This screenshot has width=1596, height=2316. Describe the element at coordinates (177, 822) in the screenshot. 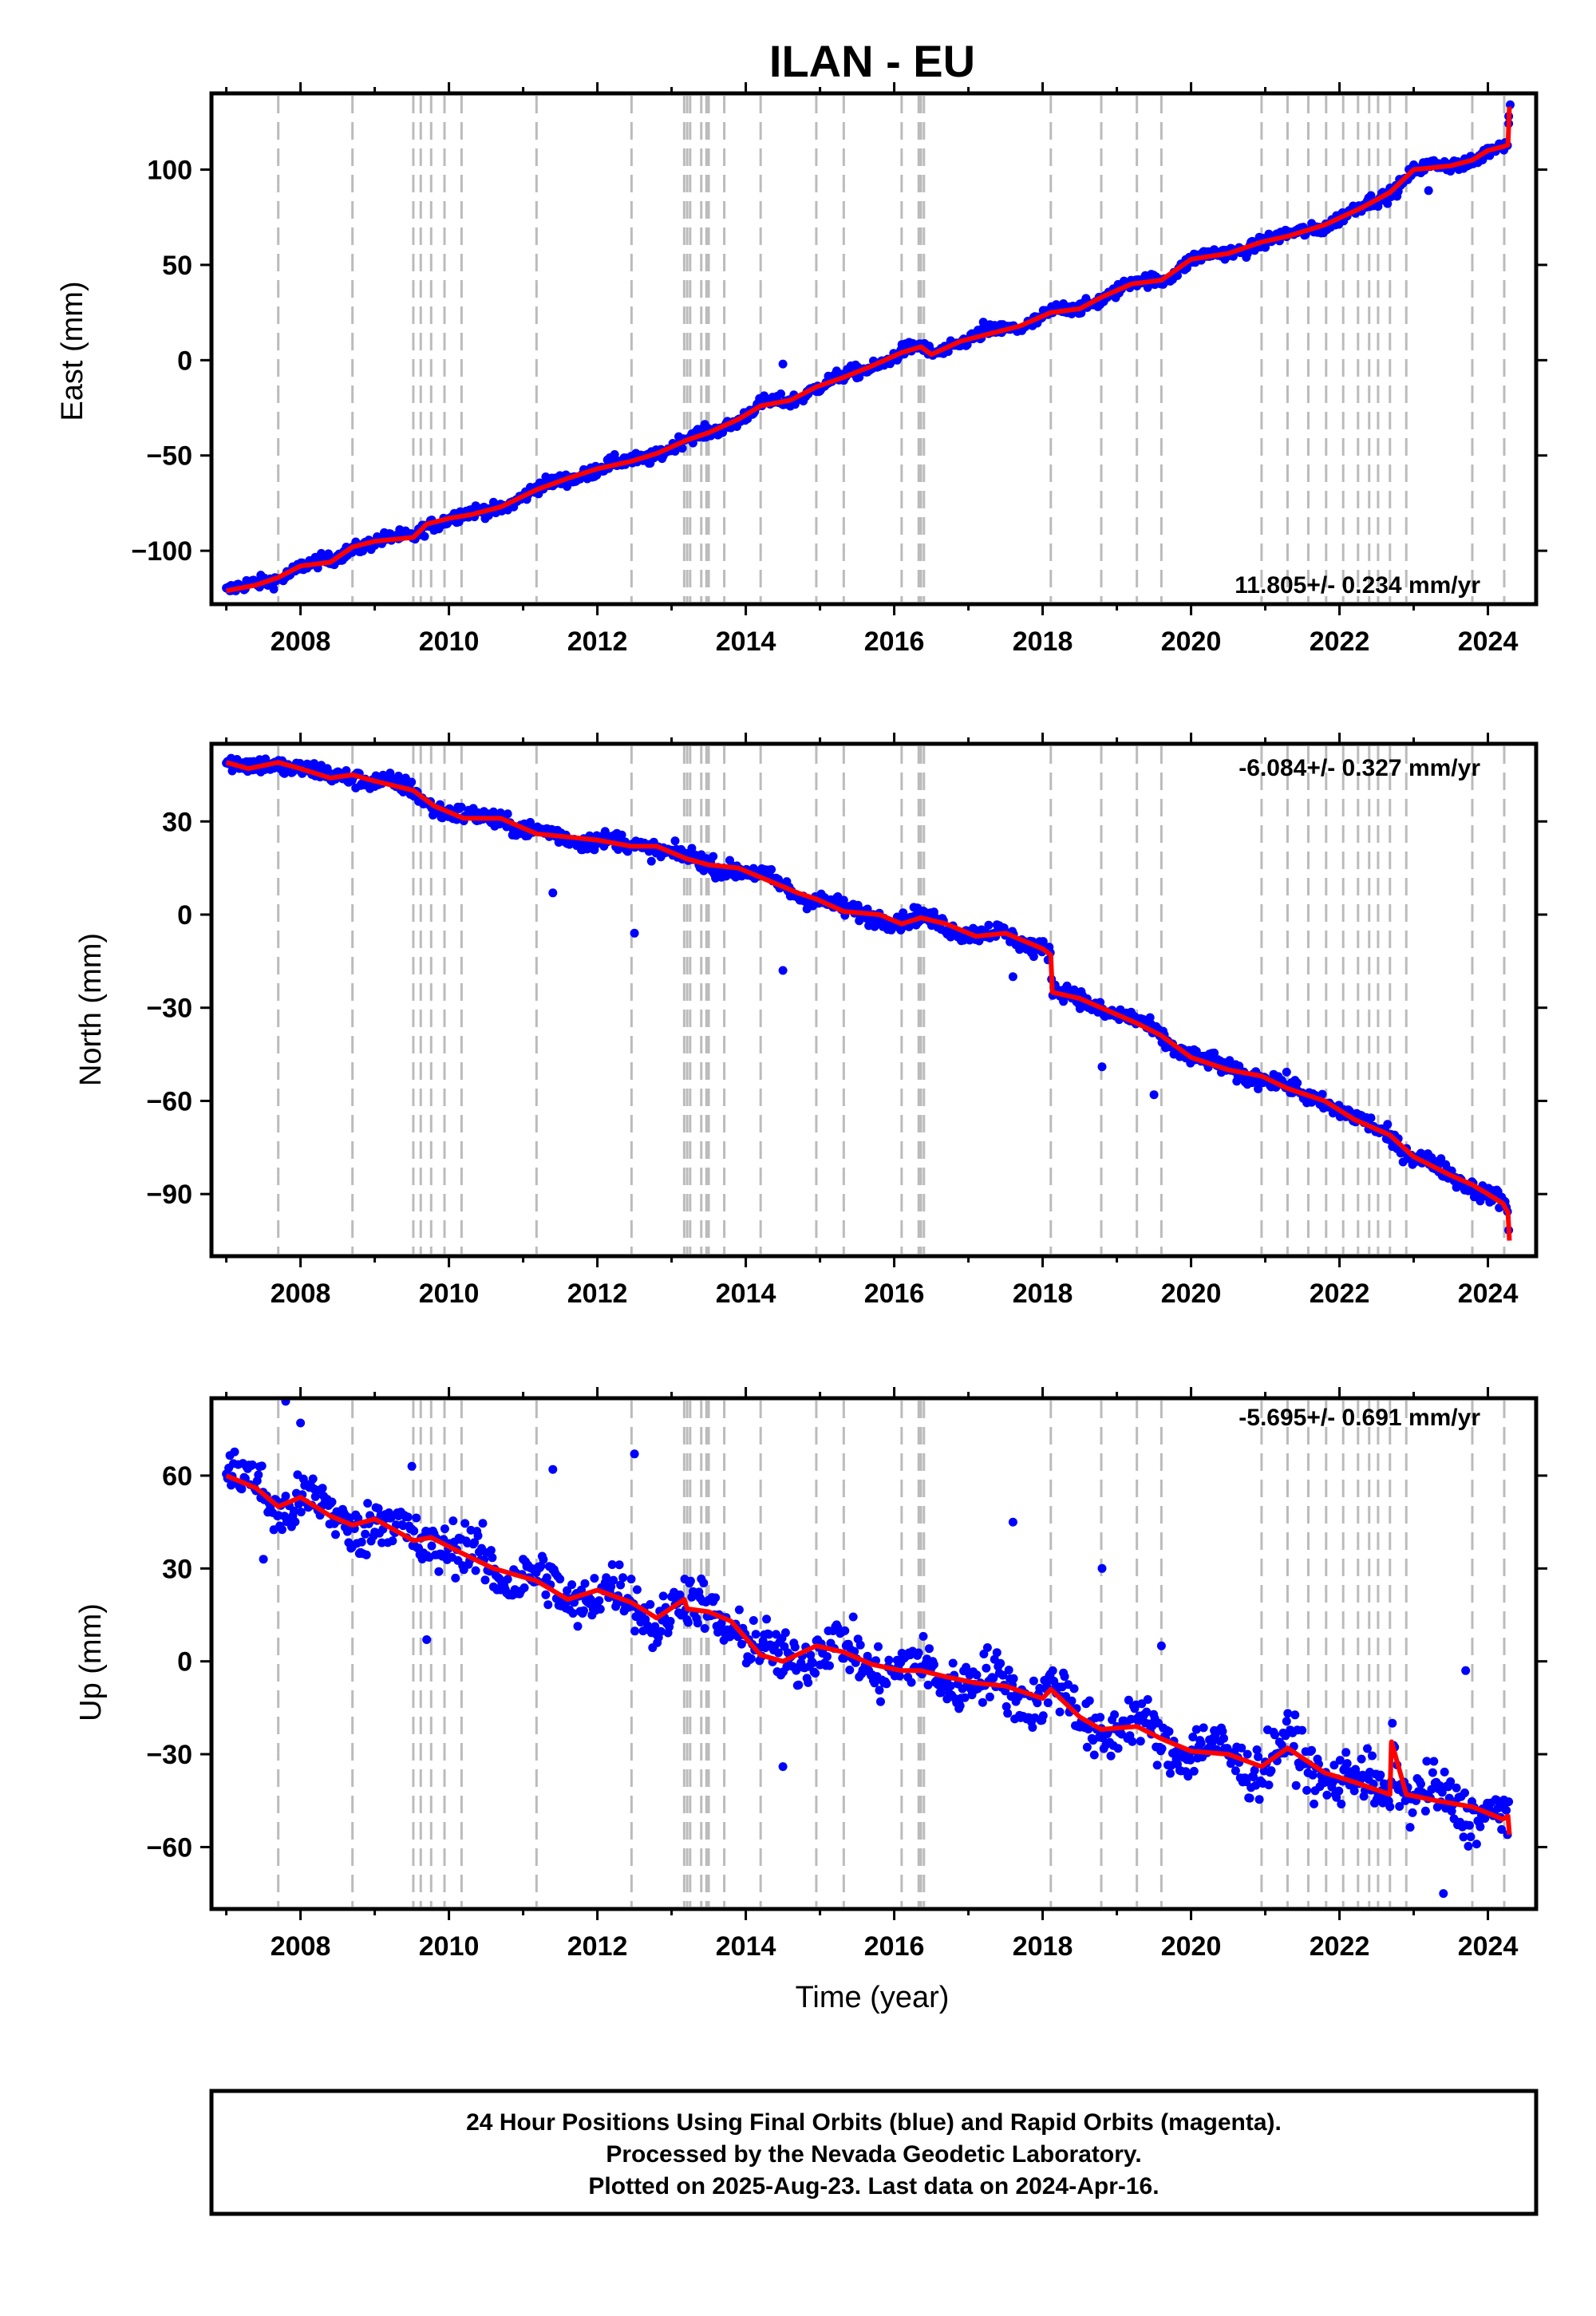

I see `y-tick-label: 30` at that location.